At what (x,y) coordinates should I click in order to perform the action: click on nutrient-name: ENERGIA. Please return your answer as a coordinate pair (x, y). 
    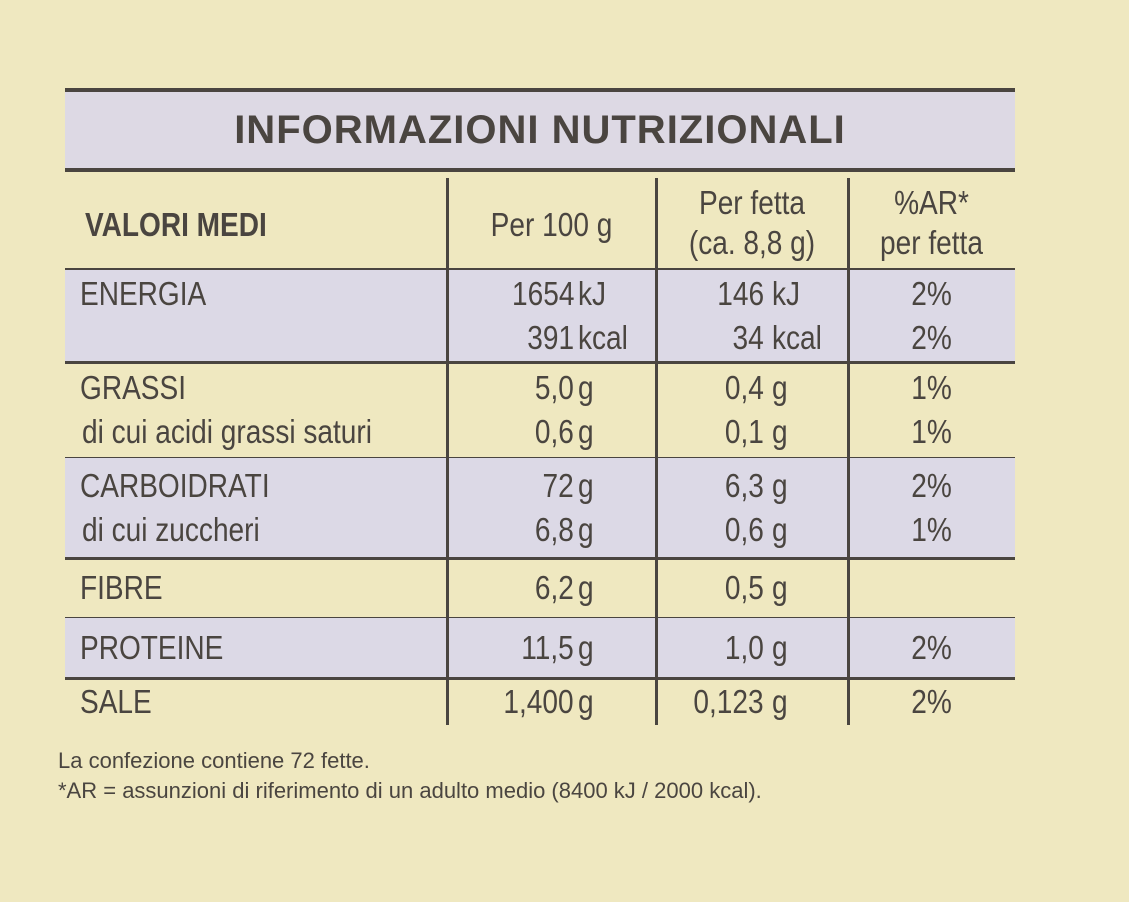
    Looking at the image, I should click on (143, 293).